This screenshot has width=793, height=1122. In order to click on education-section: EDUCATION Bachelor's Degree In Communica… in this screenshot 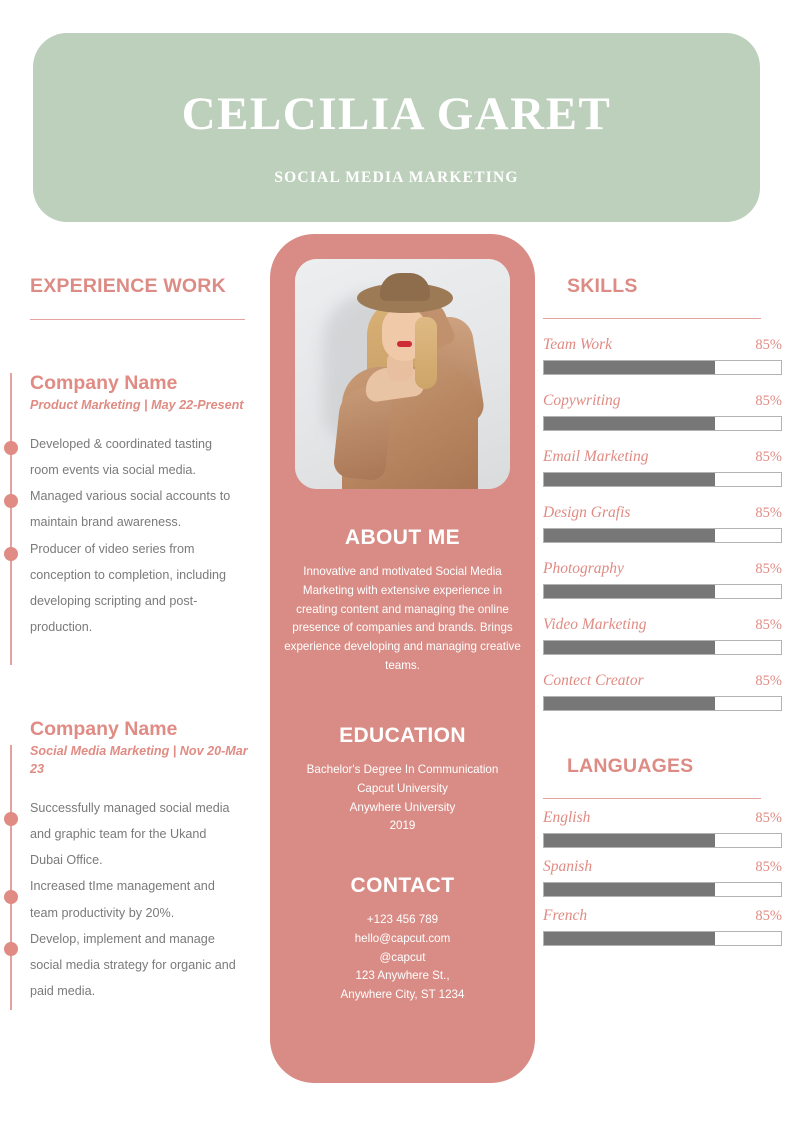, I will do `click(402, 780)`.